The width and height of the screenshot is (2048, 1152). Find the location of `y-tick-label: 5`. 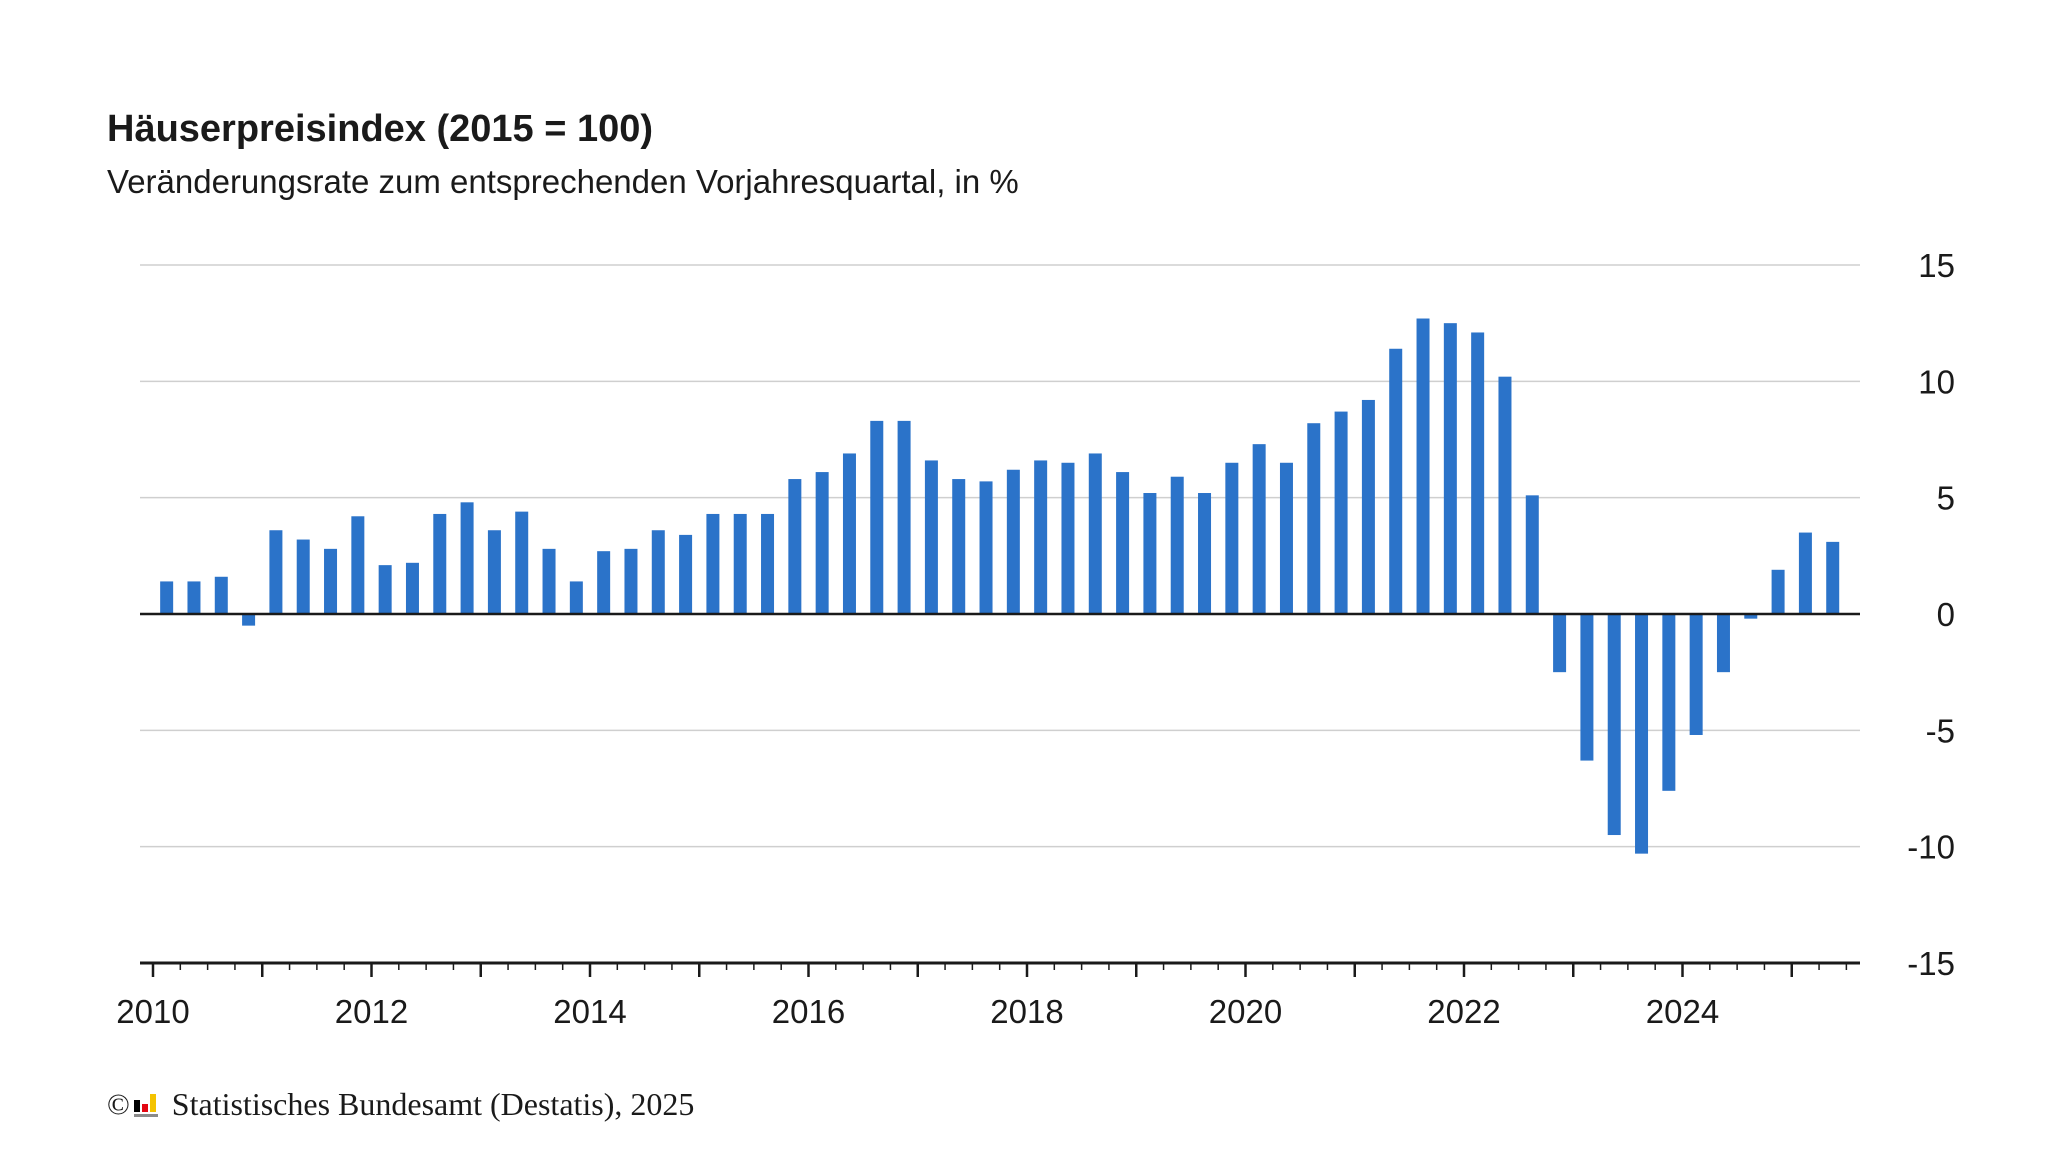

y-tick-label: 5 is located at coordinates (1946, 498).